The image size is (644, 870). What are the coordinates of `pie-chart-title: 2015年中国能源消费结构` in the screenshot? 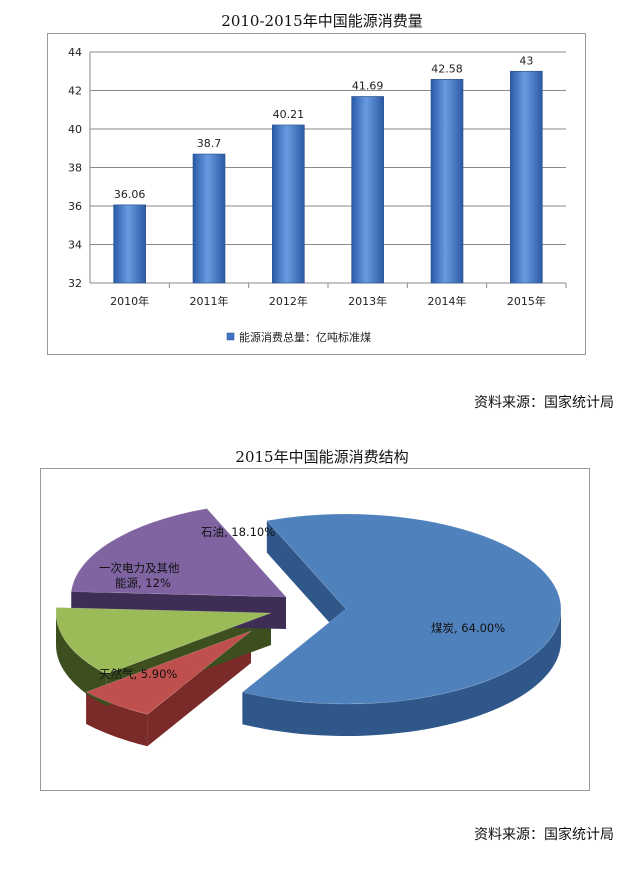 It's located at (322, 457).